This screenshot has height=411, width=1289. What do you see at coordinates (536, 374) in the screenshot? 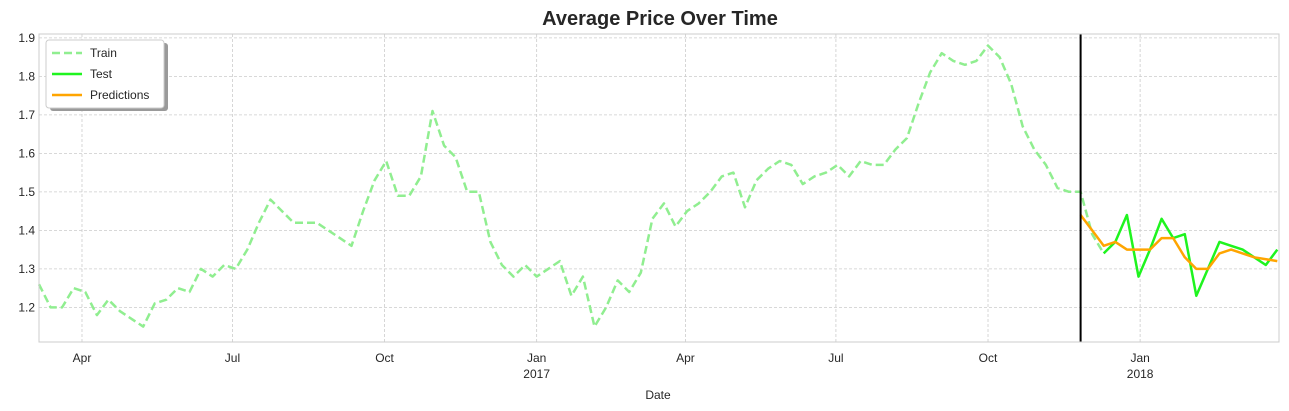
I see `x-tick-year-label: 2017` at bounding box center [536, 374].